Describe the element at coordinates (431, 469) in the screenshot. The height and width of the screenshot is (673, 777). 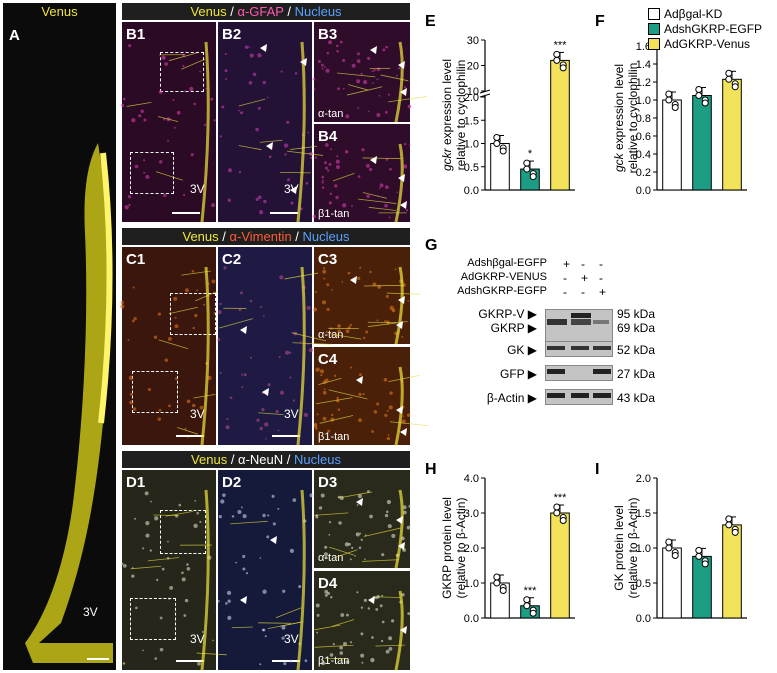
I see `panel-h-letter: H` at that location.